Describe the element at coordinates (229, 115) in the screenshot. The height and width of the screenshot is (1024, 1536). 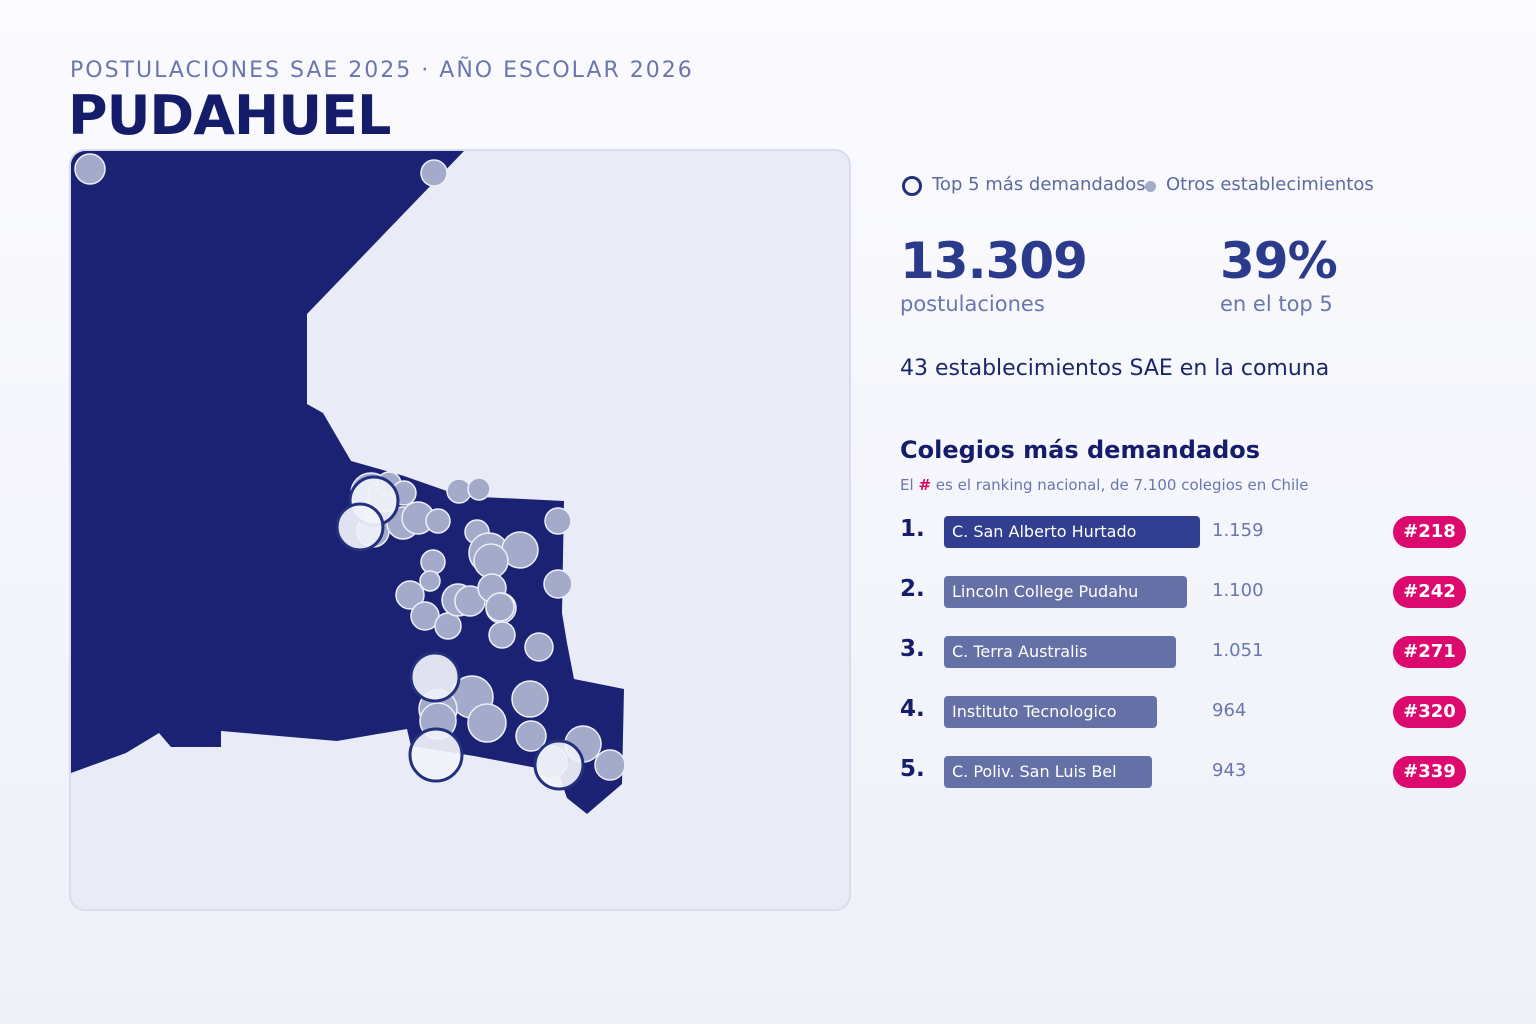
I see `page-title: PUDAHUEL` at that location.